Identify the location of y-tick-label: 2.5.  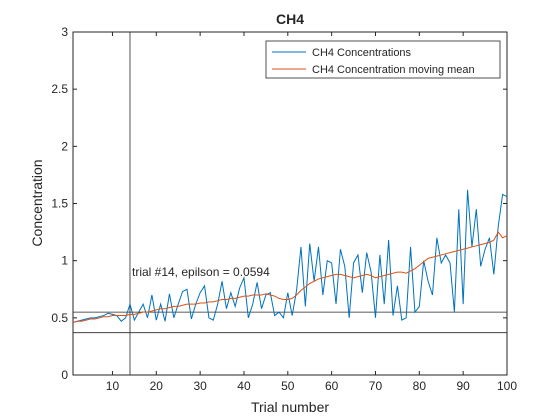
(59, 89).